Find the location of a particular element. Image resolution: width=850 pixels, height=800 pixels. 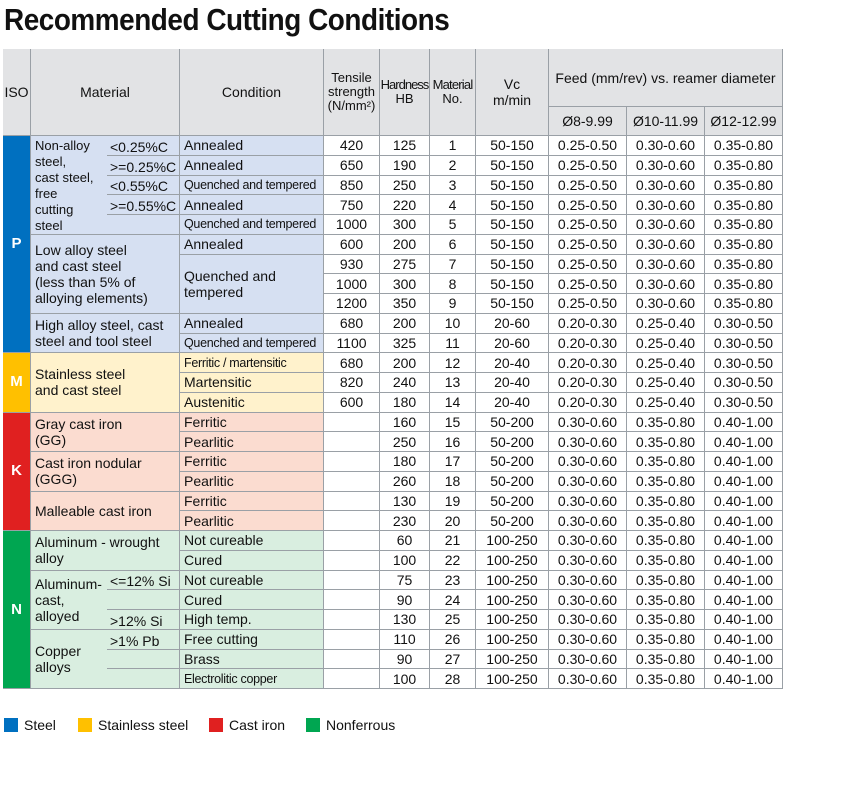

header-feed: Feed (mm/rev) vs. reamer diameter is located at coordinates (666, 78).